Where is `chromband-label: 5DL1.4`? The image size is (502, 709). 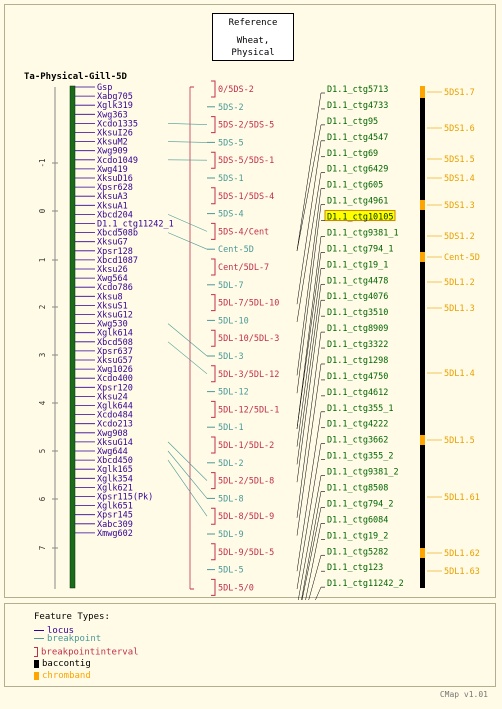 chromband-label: 5DL1.4 is located at coordinates (459, 374).